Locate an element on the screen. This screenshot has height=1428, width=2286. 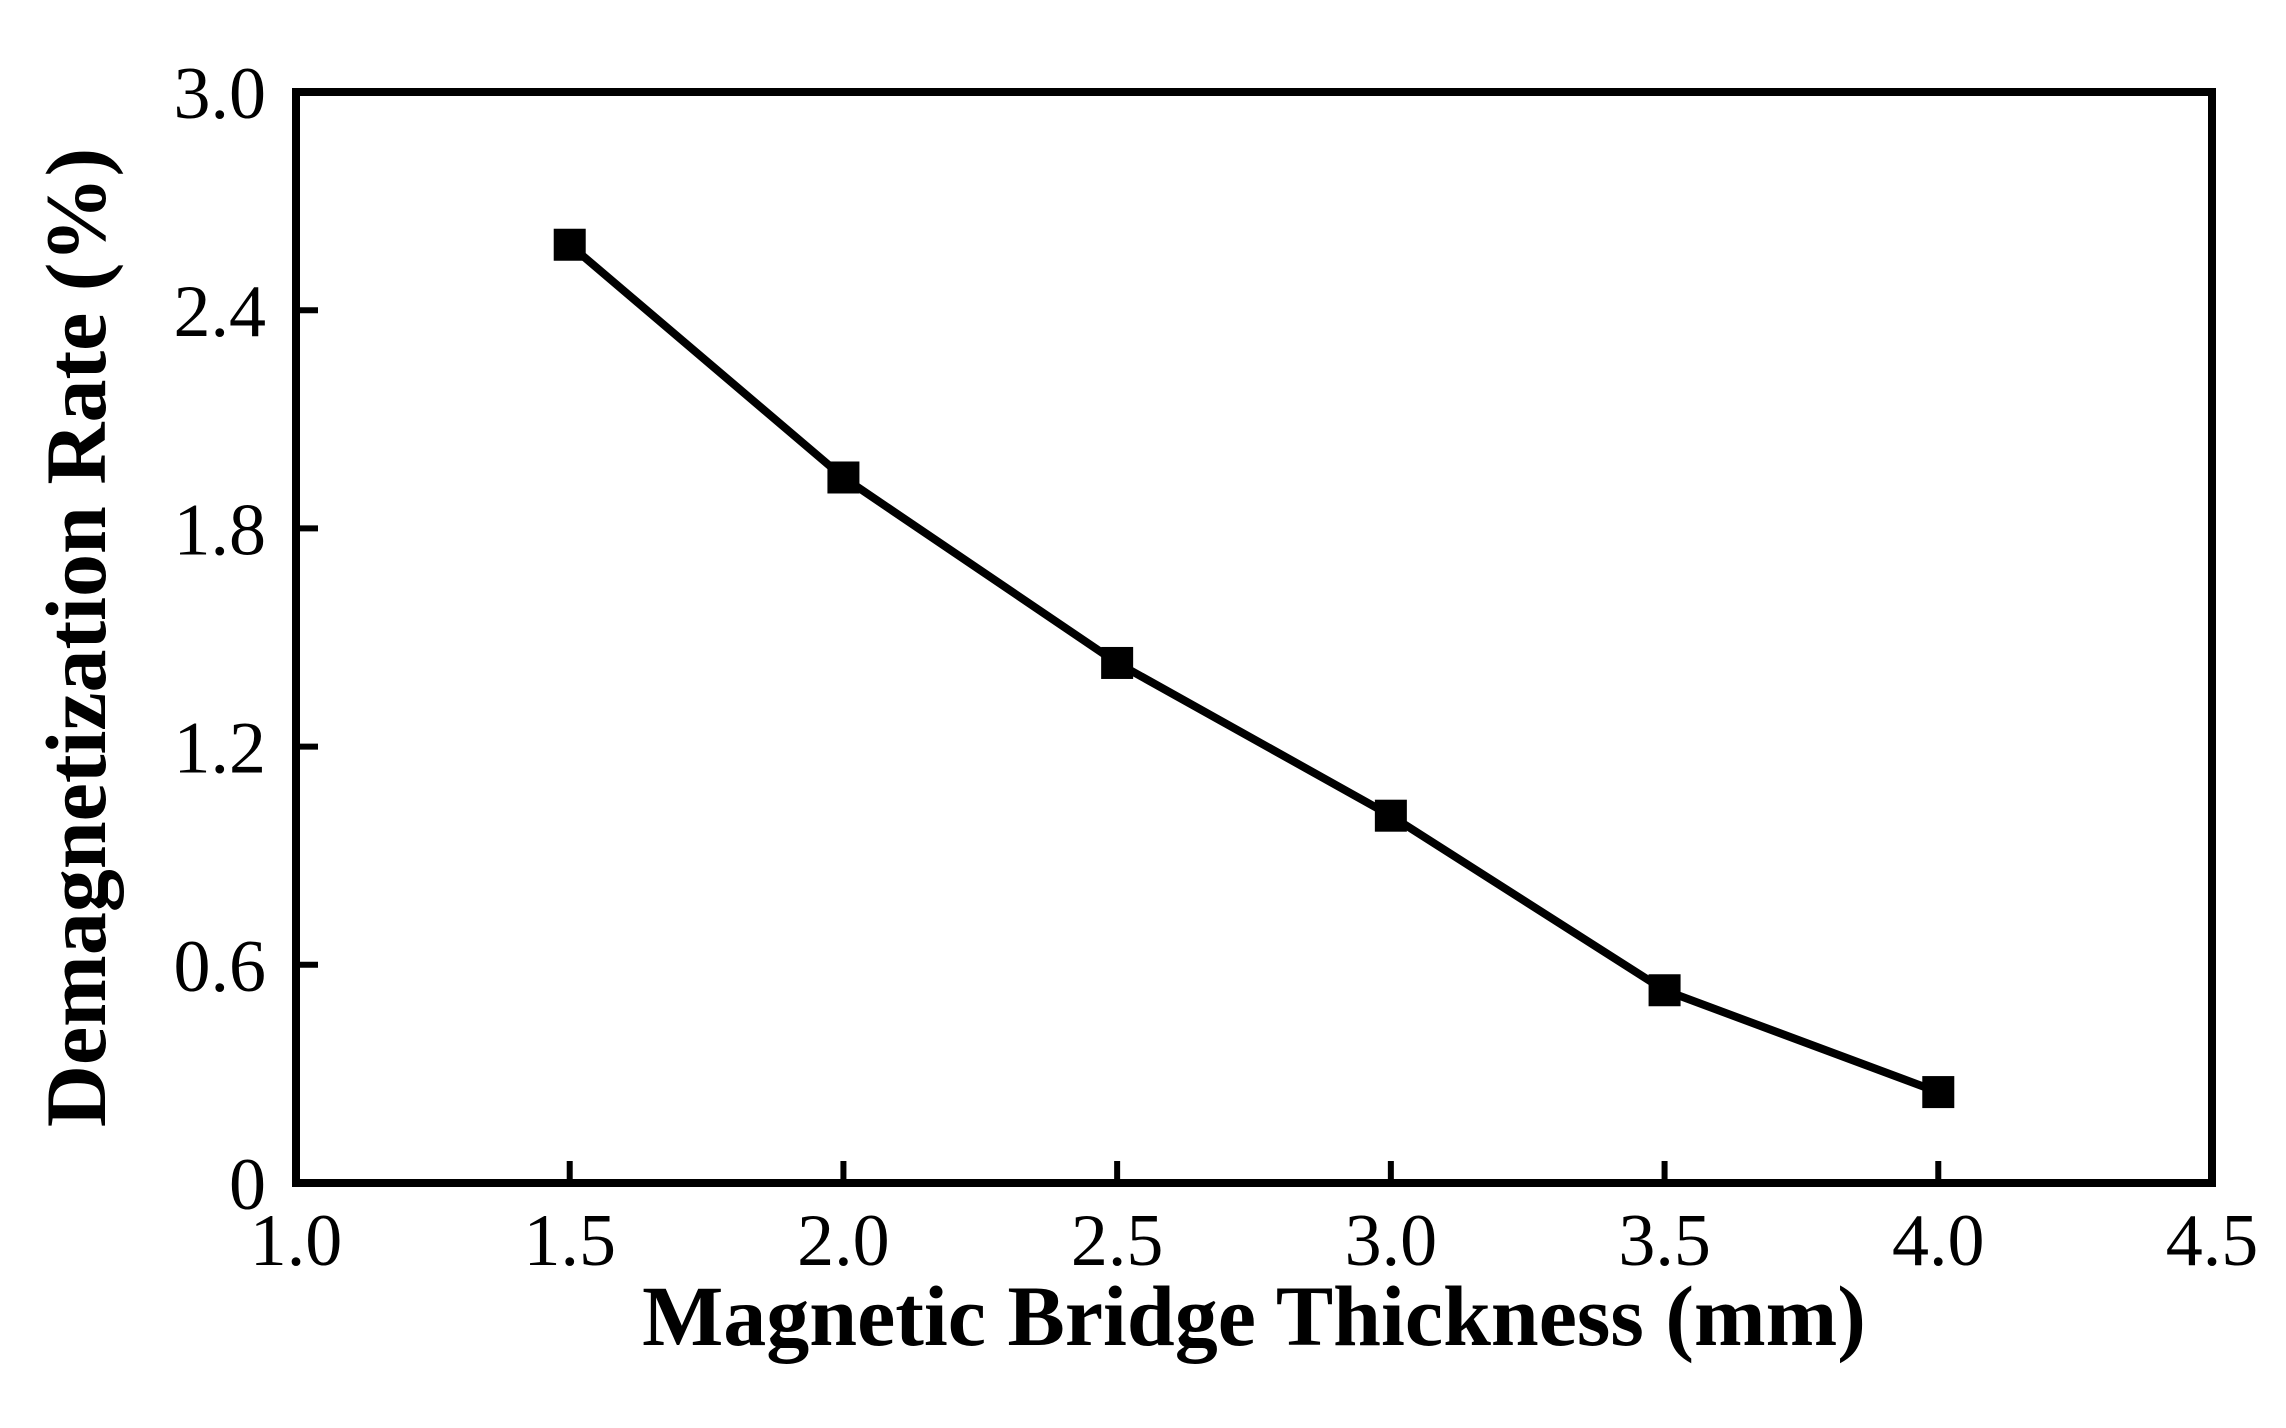
y-tick-label: 1.2 is located at coordinates (220, 749).